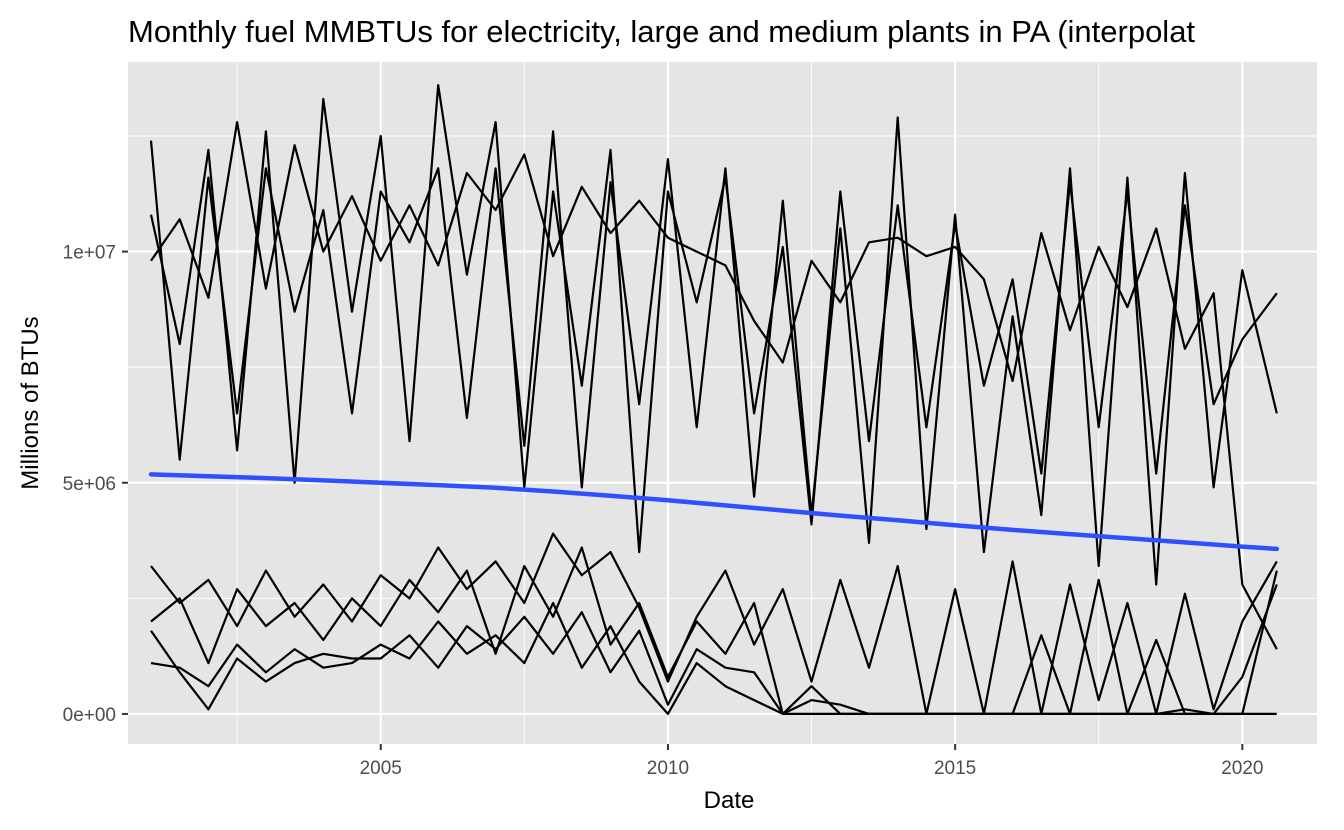 The width and height of the screenshot is (1344, 830). Describe the element at coordinates (1242, 768) in the screenshot. I see `x-tick-label: 2020` at that location.